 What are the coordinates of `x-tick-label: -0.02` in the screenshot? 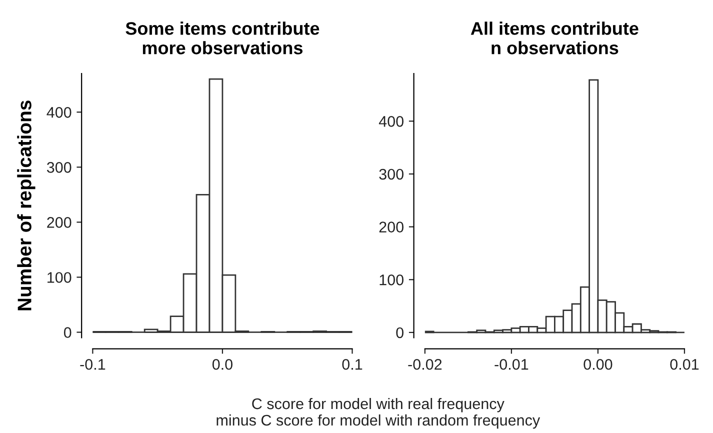 It's located at (425, 364).